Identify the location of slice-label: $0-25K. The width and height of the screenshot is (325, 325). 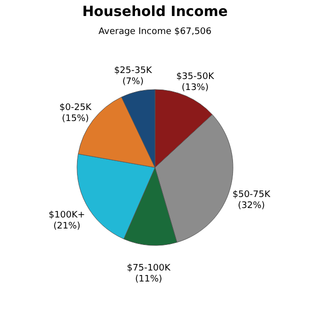
(76, 107).